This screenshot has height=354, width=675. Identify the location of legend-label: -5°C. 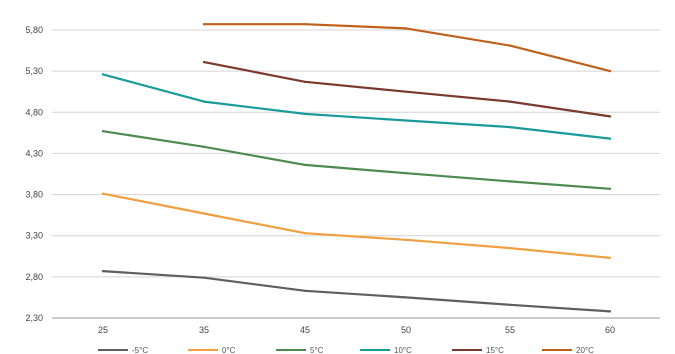
(140, 350).